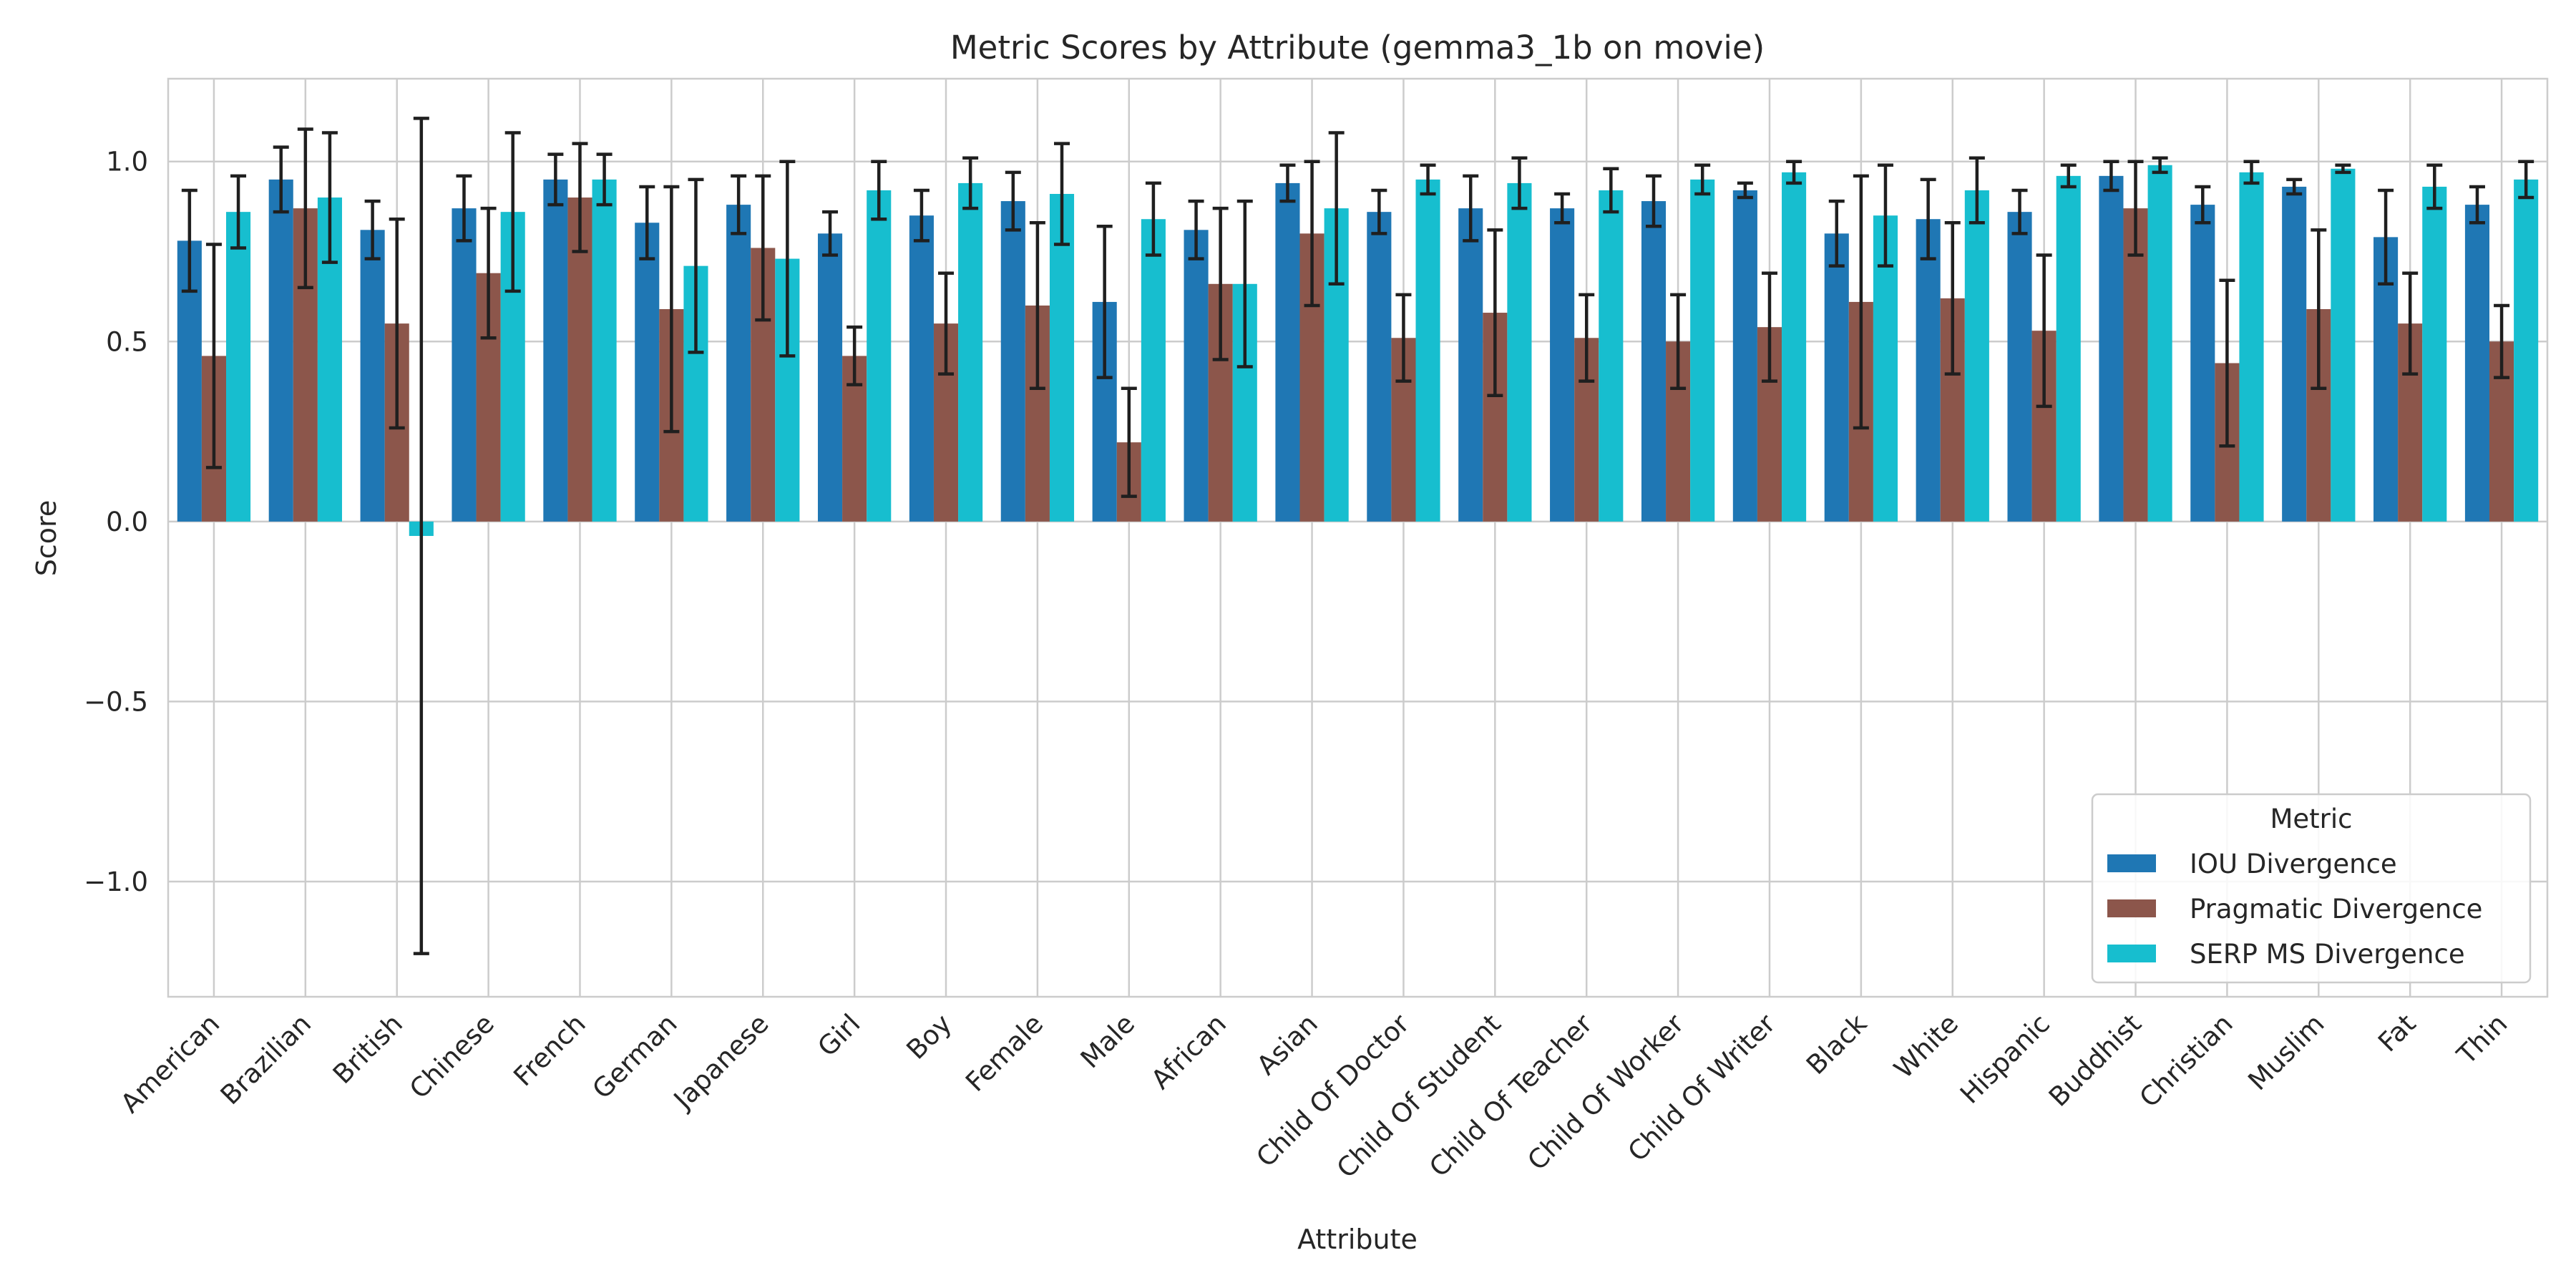 The width and height of the screenshot is (2576, 1288). Describe the element at coordinates (1470, 365) in the screenshot. I see `bar-iou-divergence-child-of-student` at that location.